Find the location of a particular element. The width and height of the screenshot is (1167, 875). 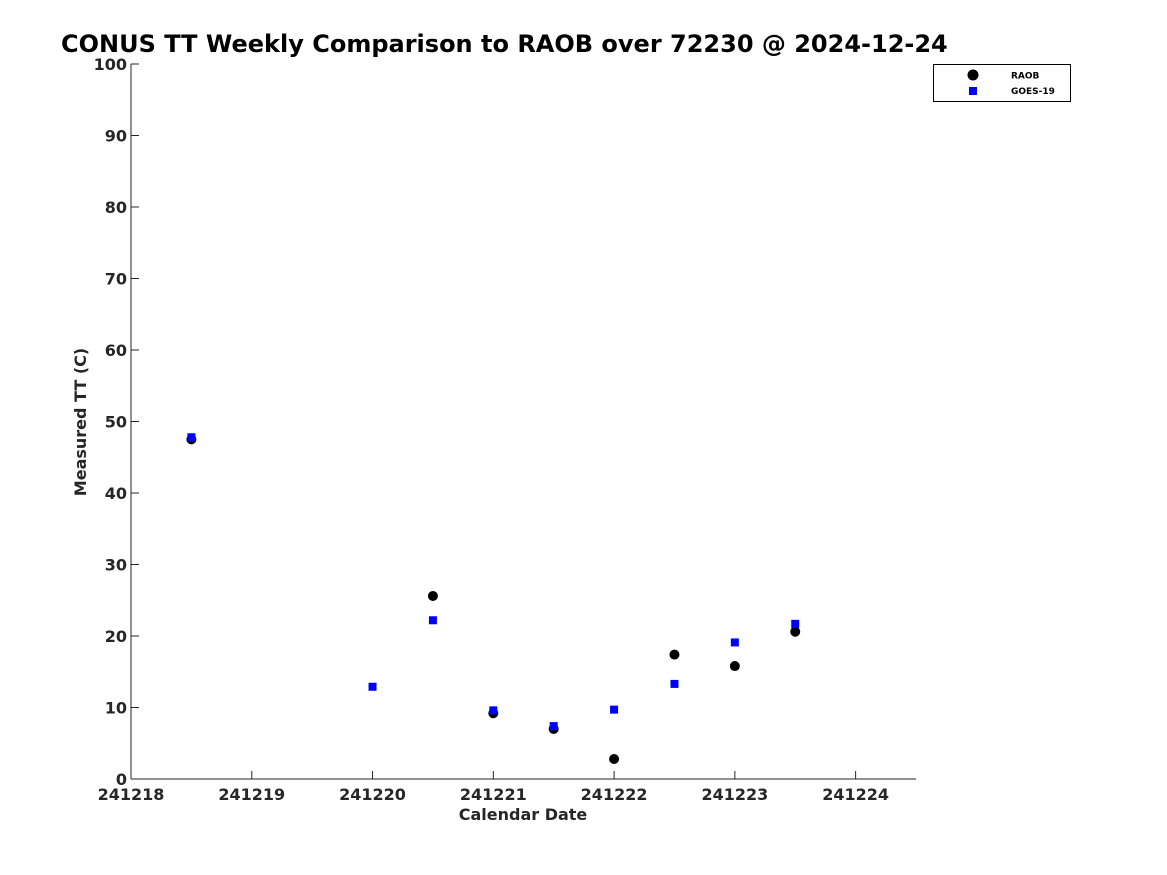

y-tick-label: 20 is located at coordinates (116, 636).